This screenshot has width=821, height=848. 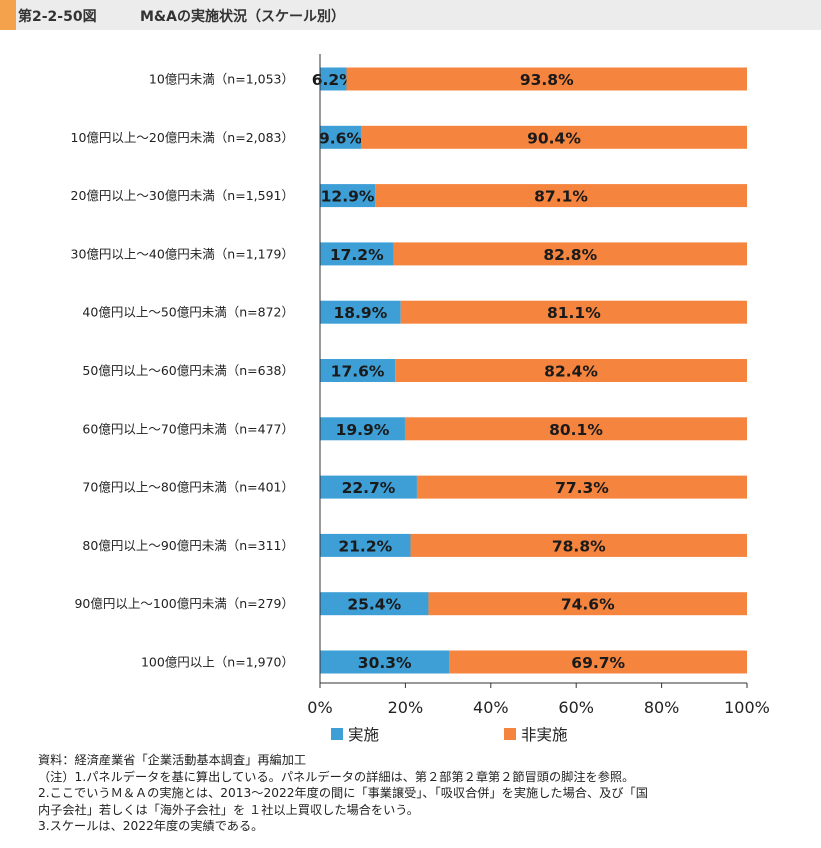 I want to click on data-label-implemented: 17.2%, so click(x=357, y=255).